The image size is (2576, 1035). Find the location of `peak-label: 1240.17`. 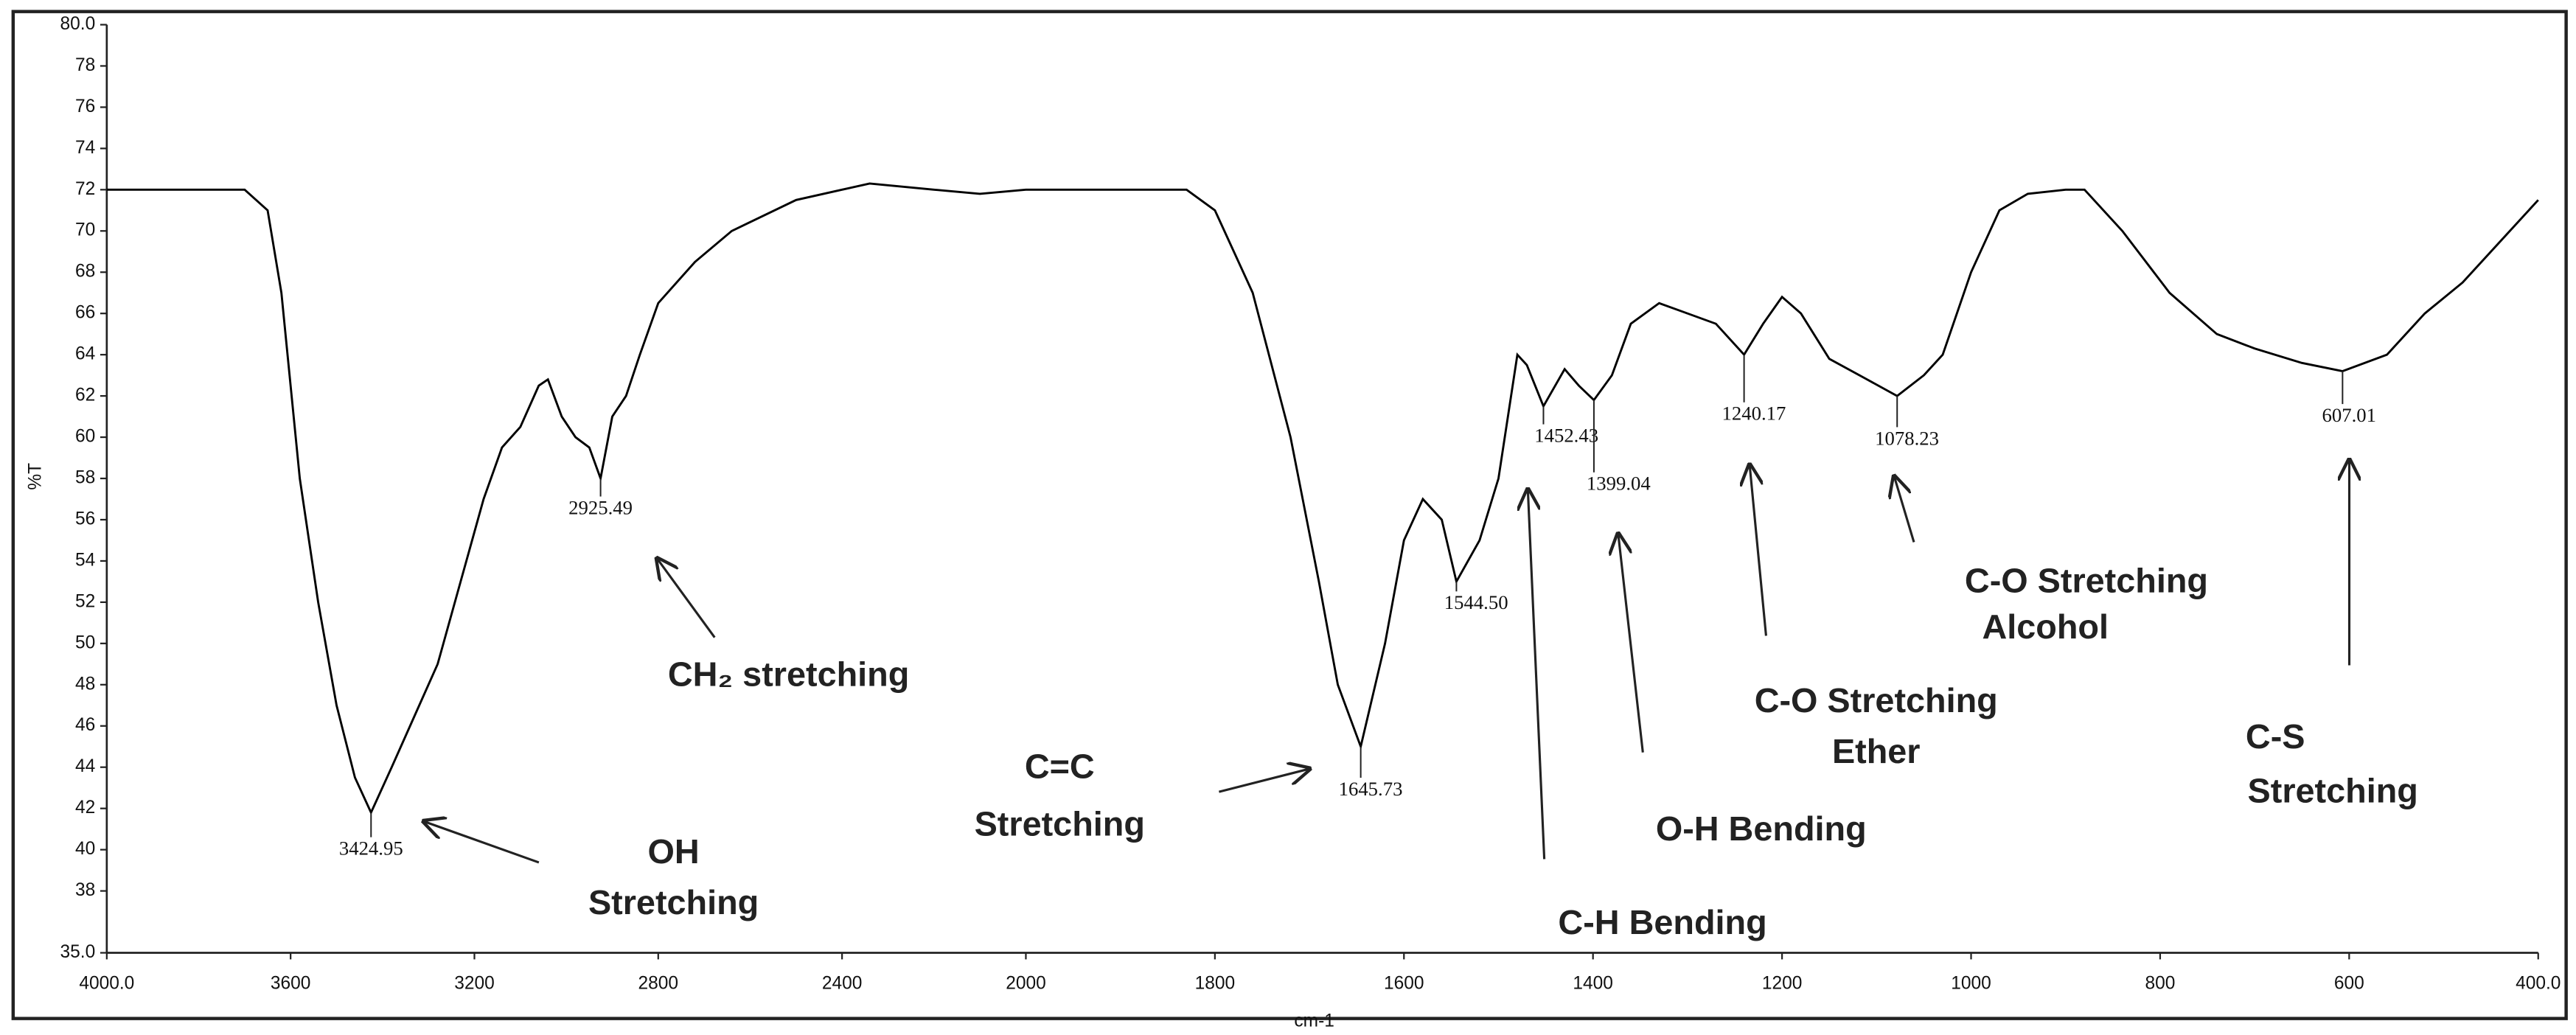

peak-label: 1240.17 is located at coordinates (1754, 413).